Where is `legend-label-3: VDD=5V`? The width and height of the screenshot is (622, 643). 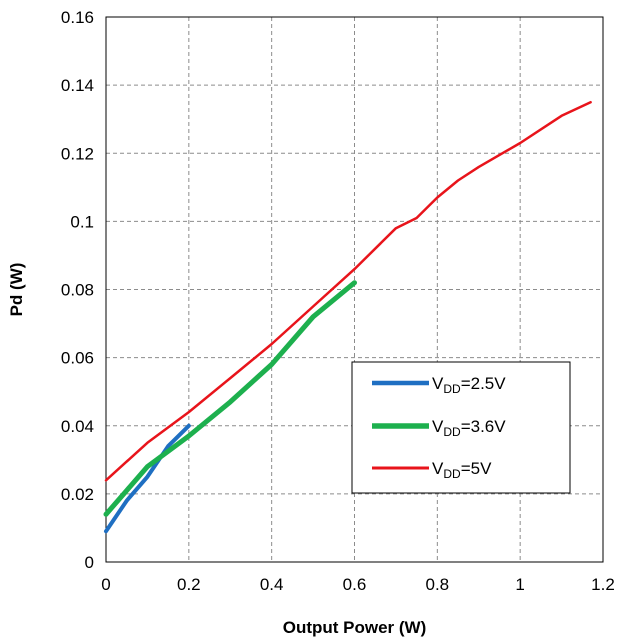 legend-label-3: VDD=5V is located at coordinates (462, 470).